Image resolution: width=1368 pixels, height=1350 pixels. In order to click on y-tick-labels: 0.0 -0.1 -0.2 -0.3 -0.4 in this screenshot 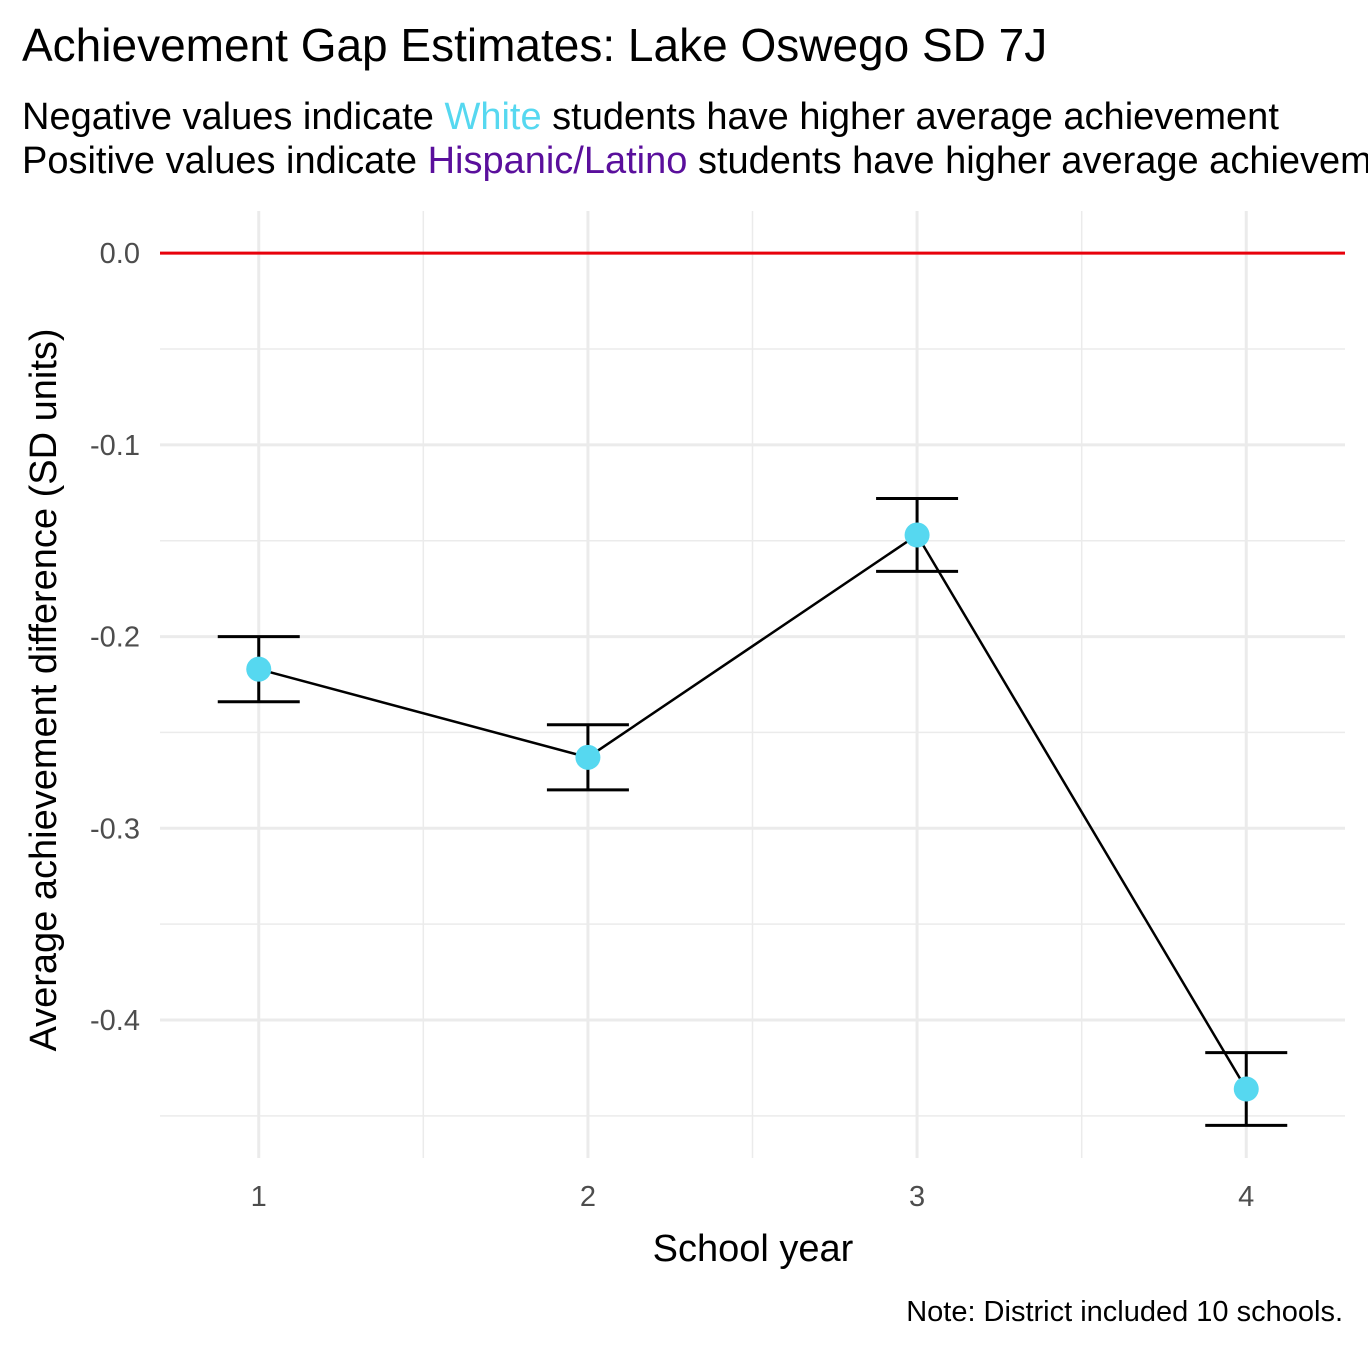, I will do `click(115, 637)`.